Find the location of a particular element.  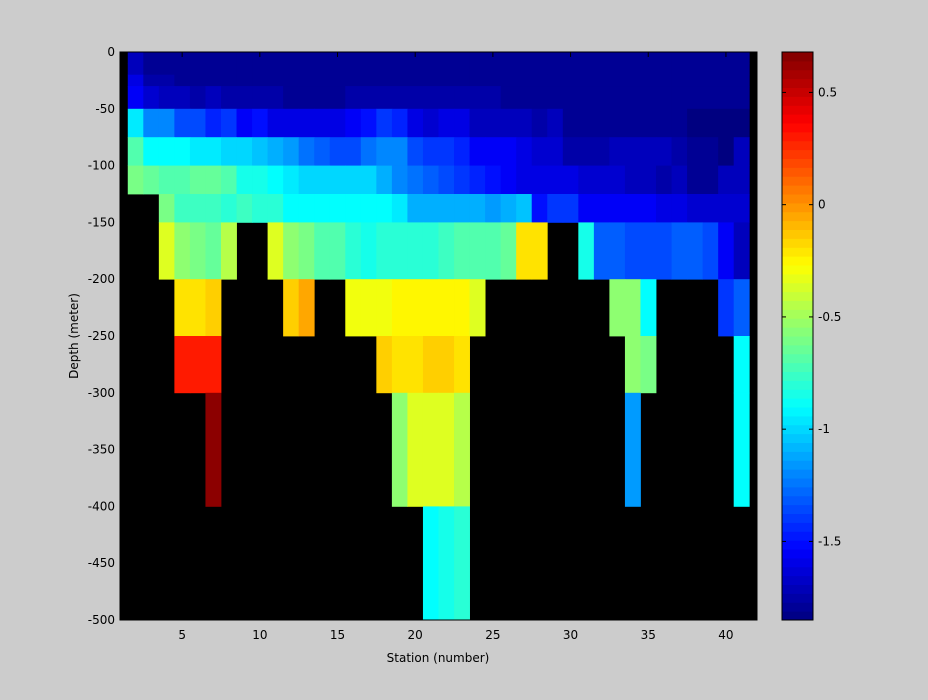

y-tick-label: -150 is located at coordinates (101, 222).